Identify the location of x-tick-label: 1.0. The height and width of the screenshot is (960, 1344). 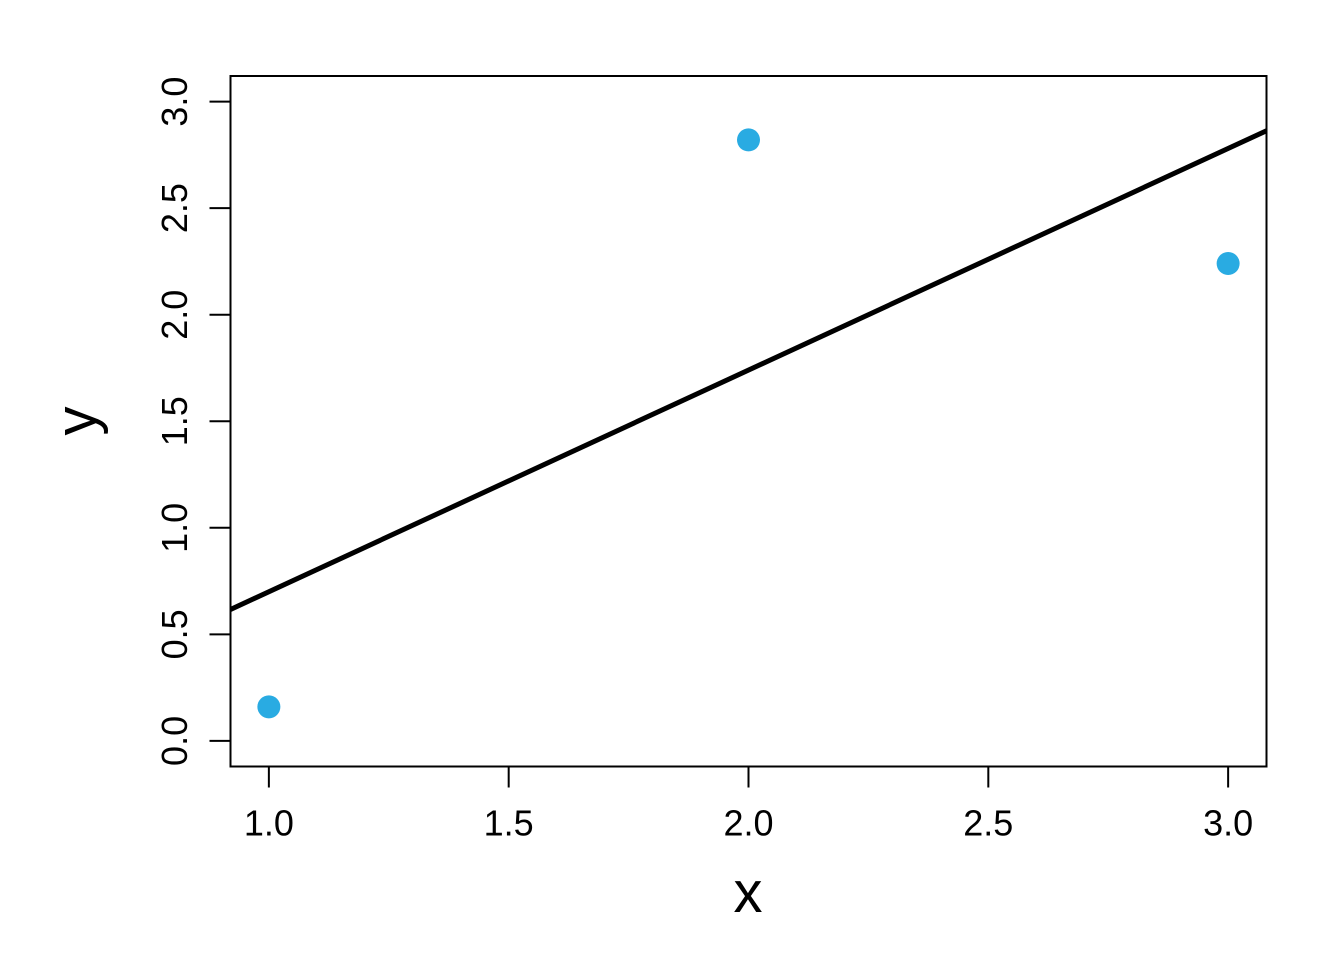
(269, 823).